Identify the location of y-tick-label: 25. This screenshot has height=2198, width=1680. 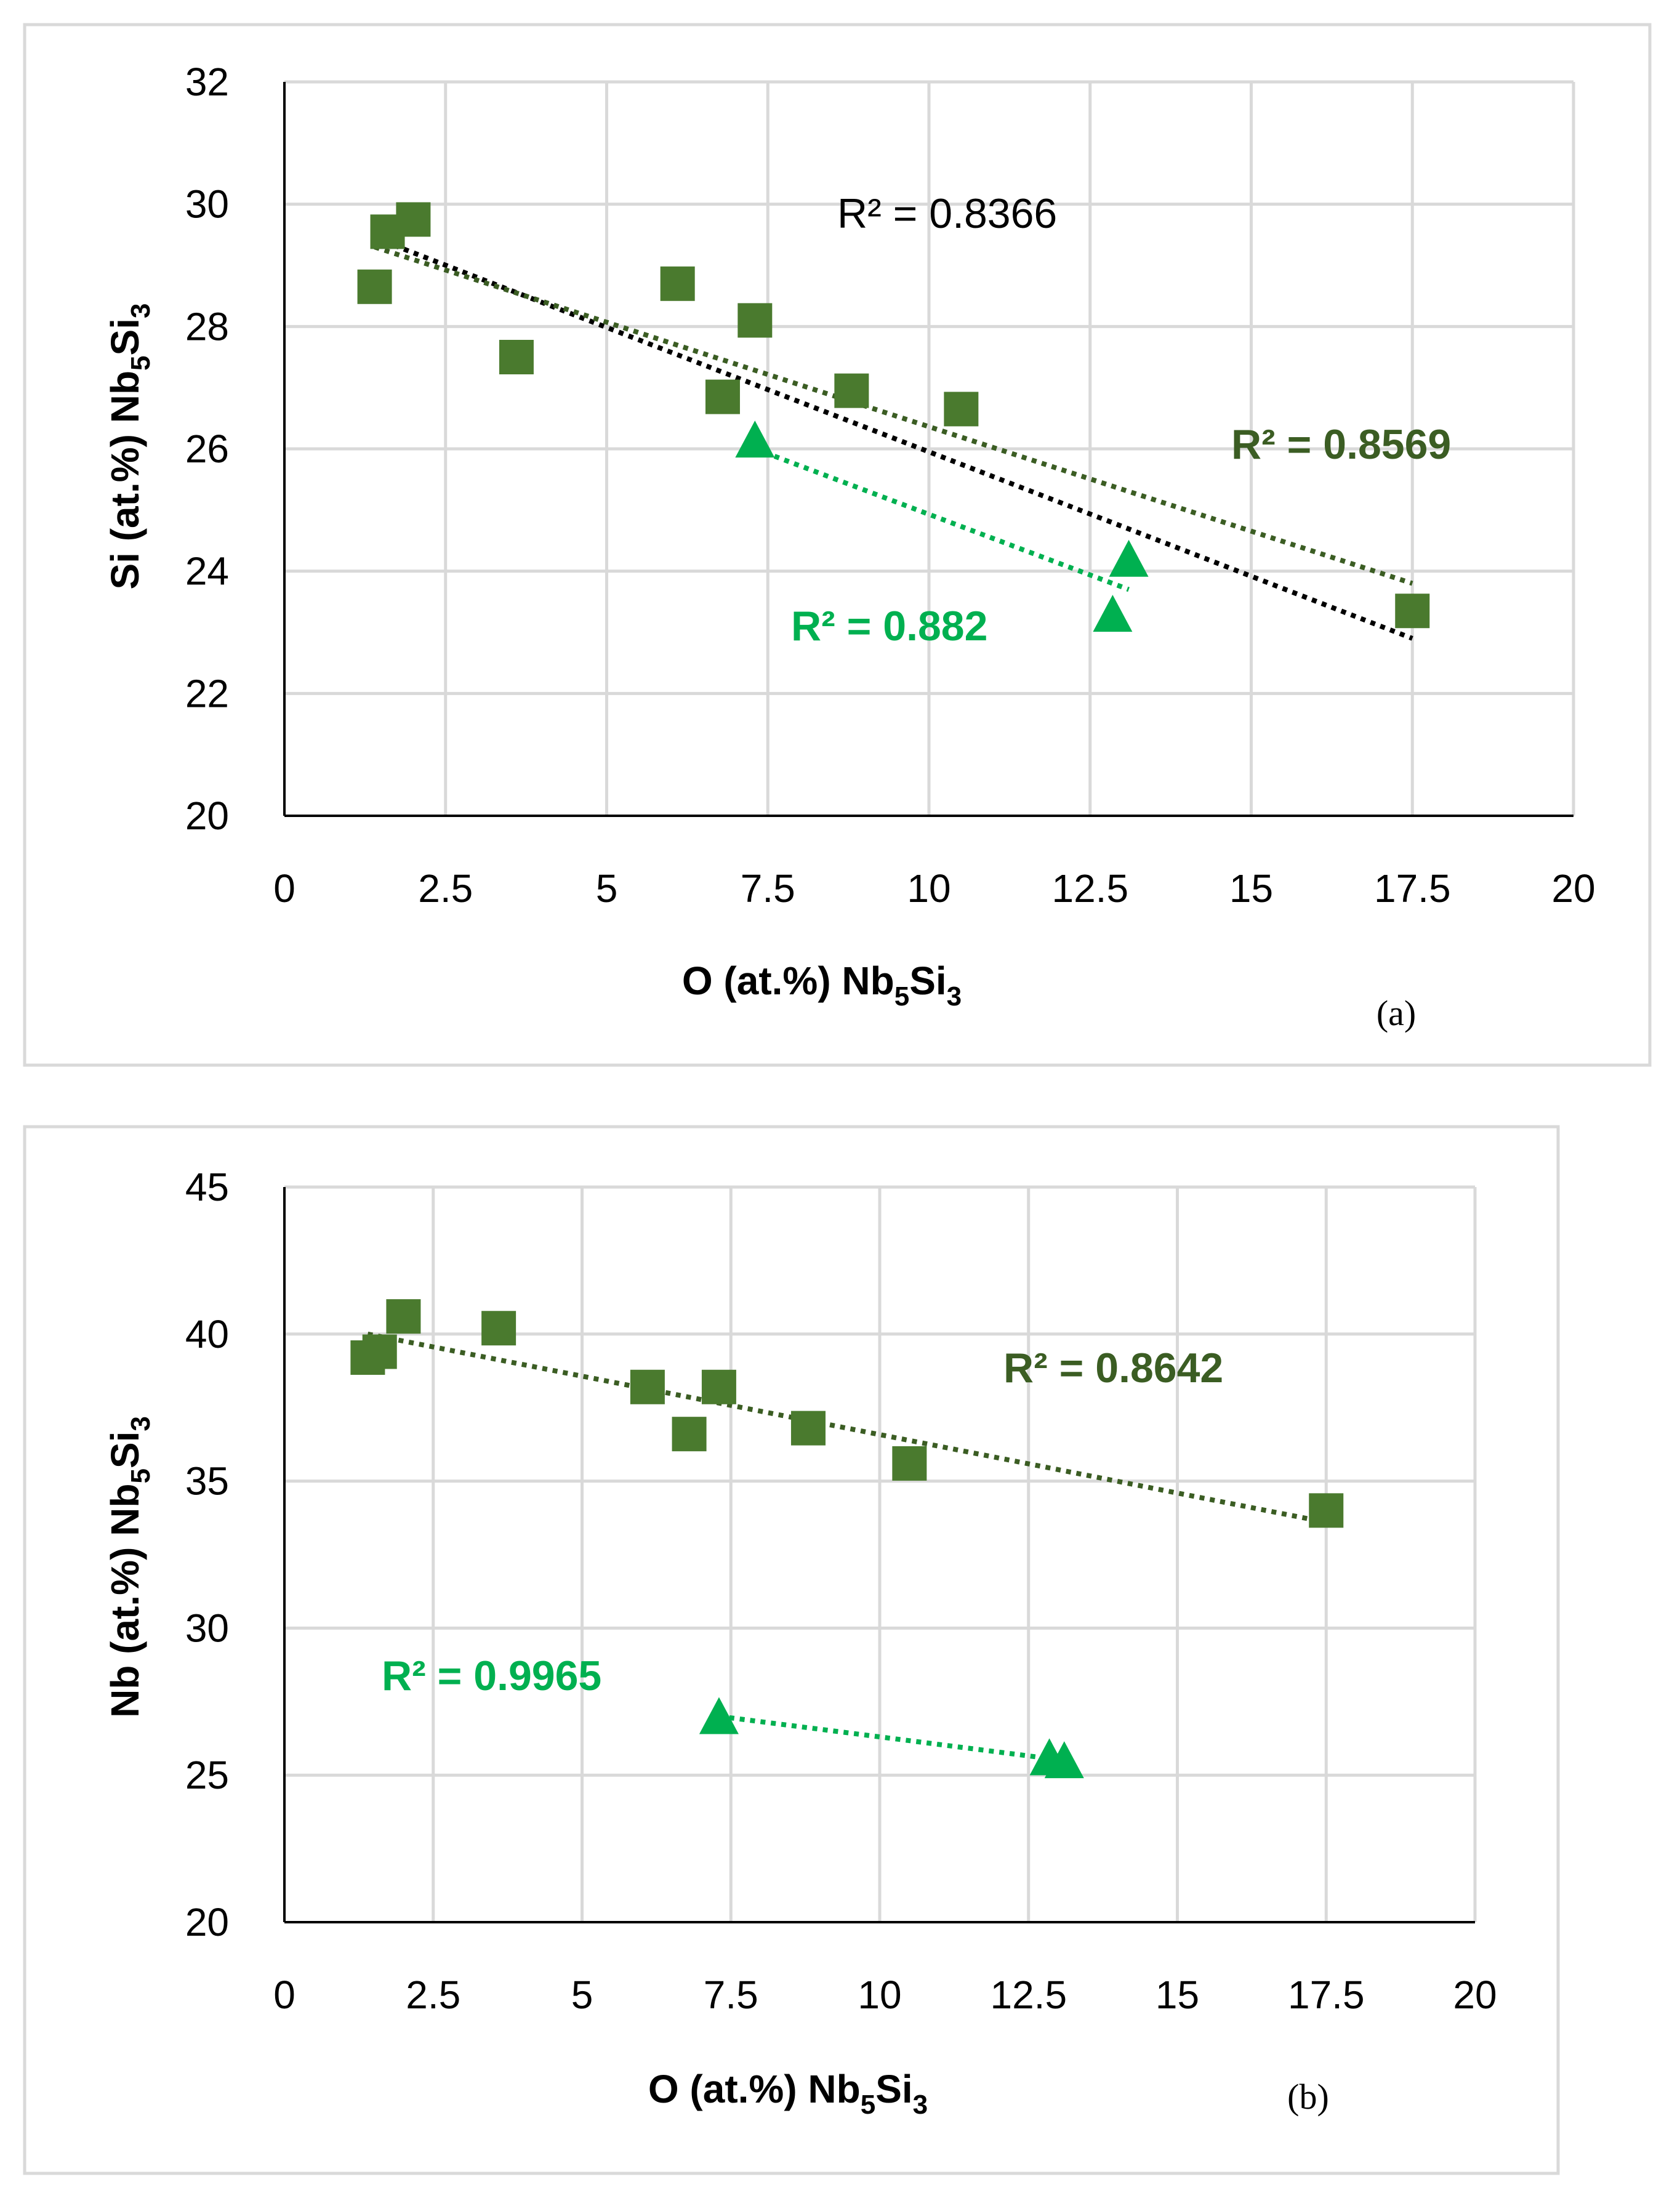
(207, 1775).